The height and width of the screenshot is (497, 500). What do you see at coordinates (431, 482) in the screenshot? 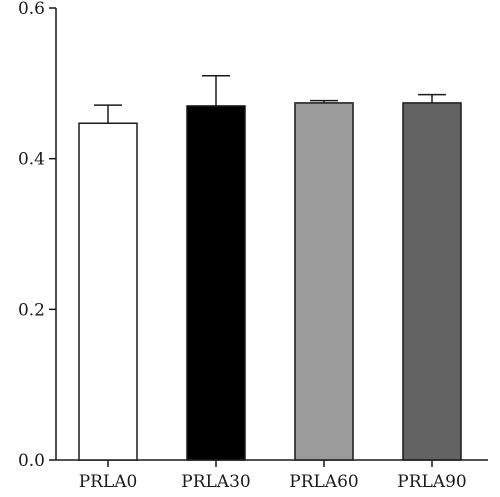
I see `x-tick-label: PRLA90` at bounding box center [431, 482].